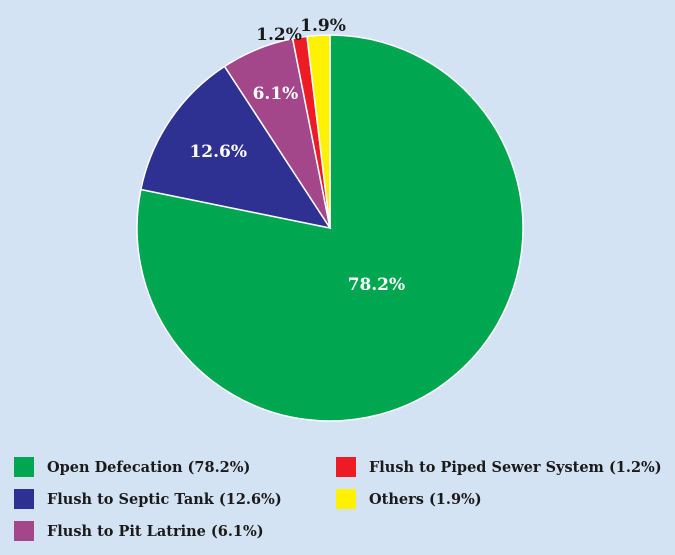  I want to click on legend-item-piped-sewer: Flush to Piped Sewer System (1.2%), so click(499, 467).